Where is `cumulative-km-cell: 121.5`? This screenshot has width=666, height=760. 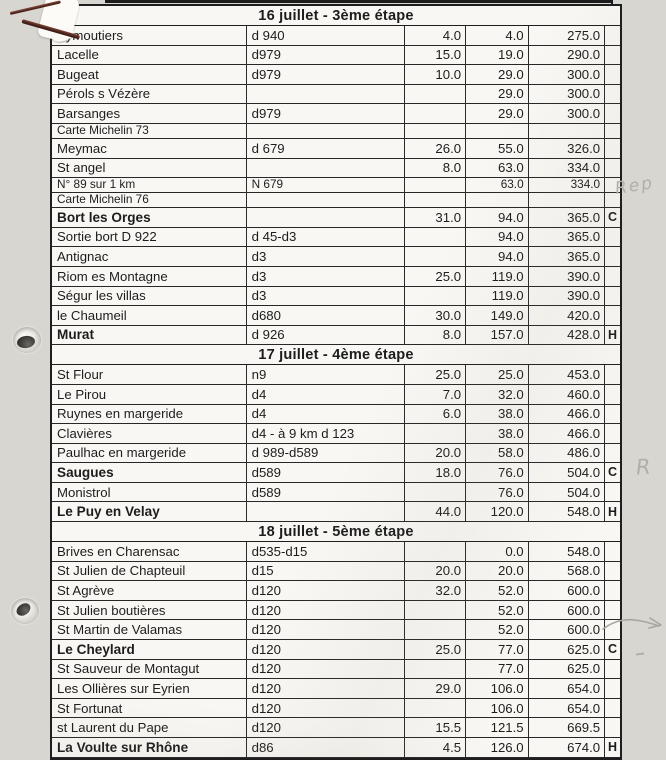 cumulative-km-cell: 121.5 is located at coordinates (497, 727).